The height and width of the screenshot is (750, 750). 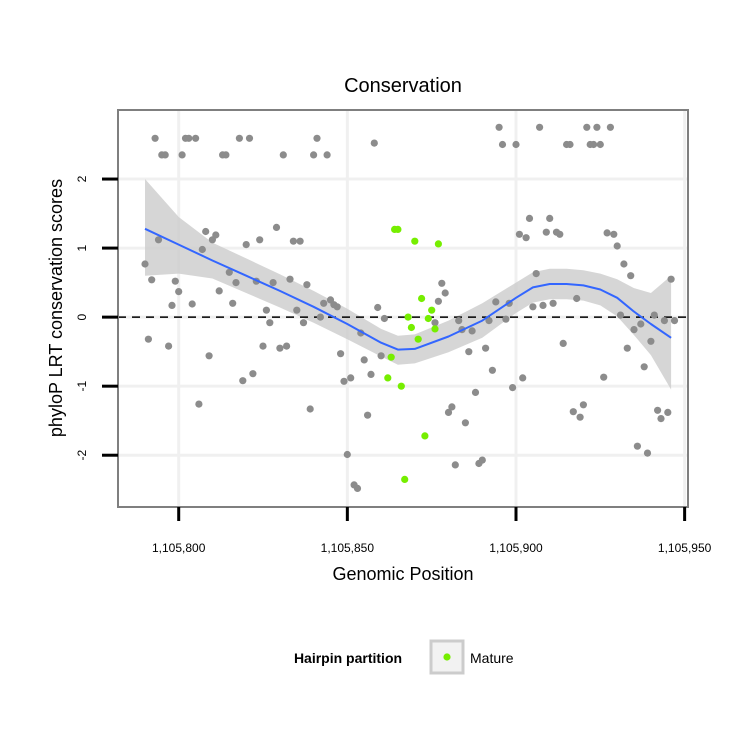 What do you see at coordinates (82, 178) in the screenshot?
I see `y-tick-label: 2` at bounding box center [82, 178].